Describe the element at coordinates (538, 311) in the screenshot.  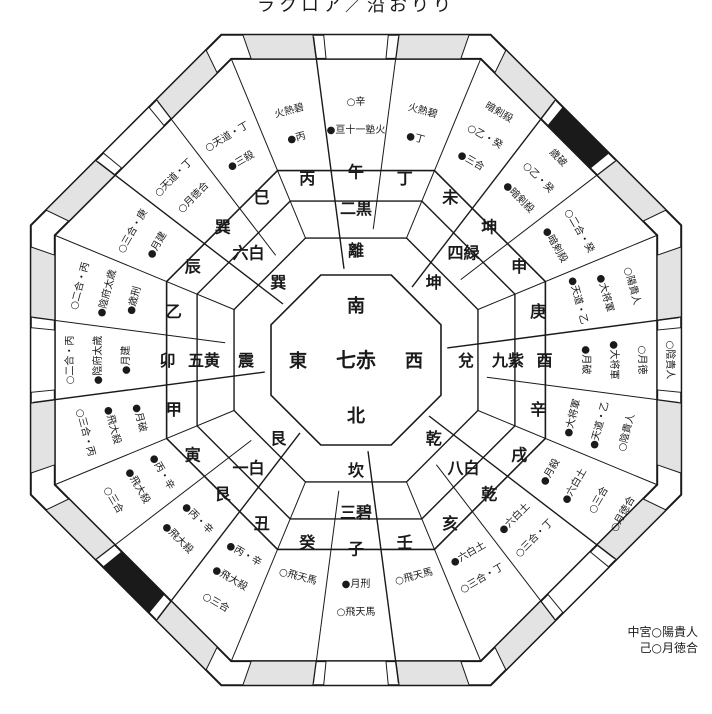
I see `branch-label: 庚` at that location.